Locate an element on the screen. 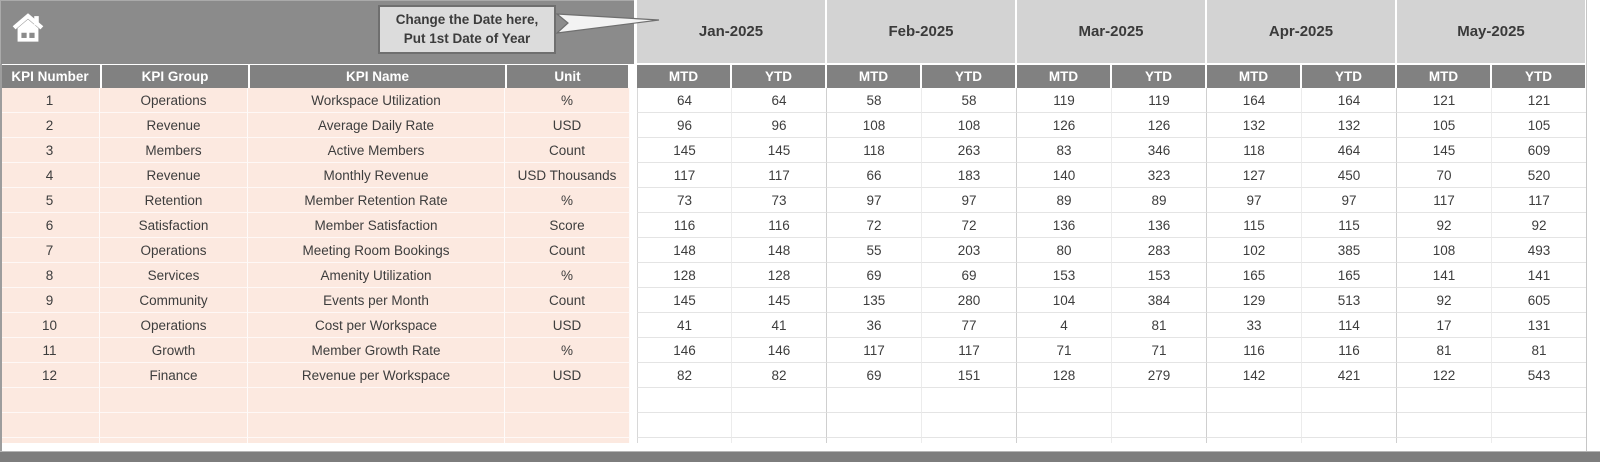 The width and height of the screenshot is (1600, 462). cell-value: 122 is located at coordinates (1444, 375).